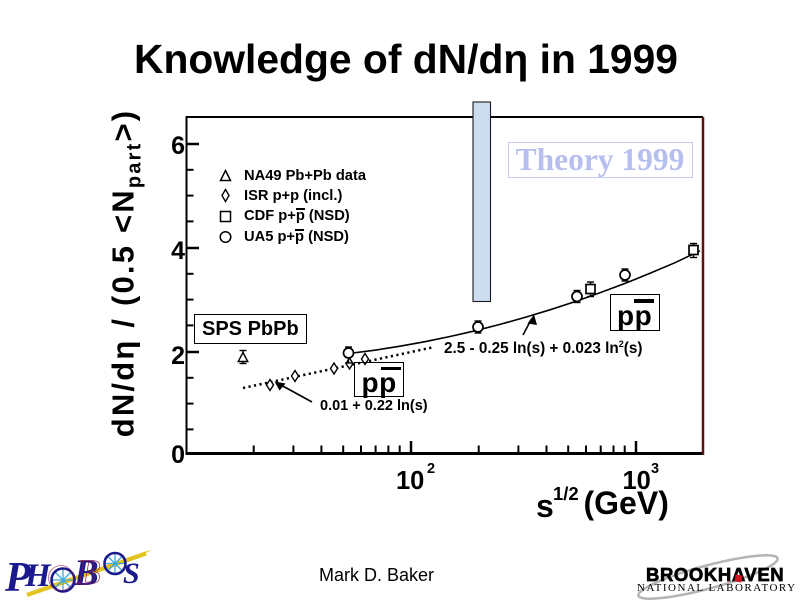  I want to click on svg-text: P, so click(17, 577).